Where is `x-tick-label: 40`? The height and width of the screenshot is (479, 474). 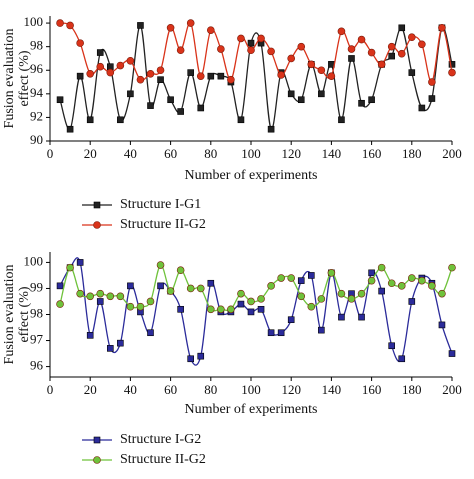
x-tick-label: 40 is located at coordinates (130, 389).